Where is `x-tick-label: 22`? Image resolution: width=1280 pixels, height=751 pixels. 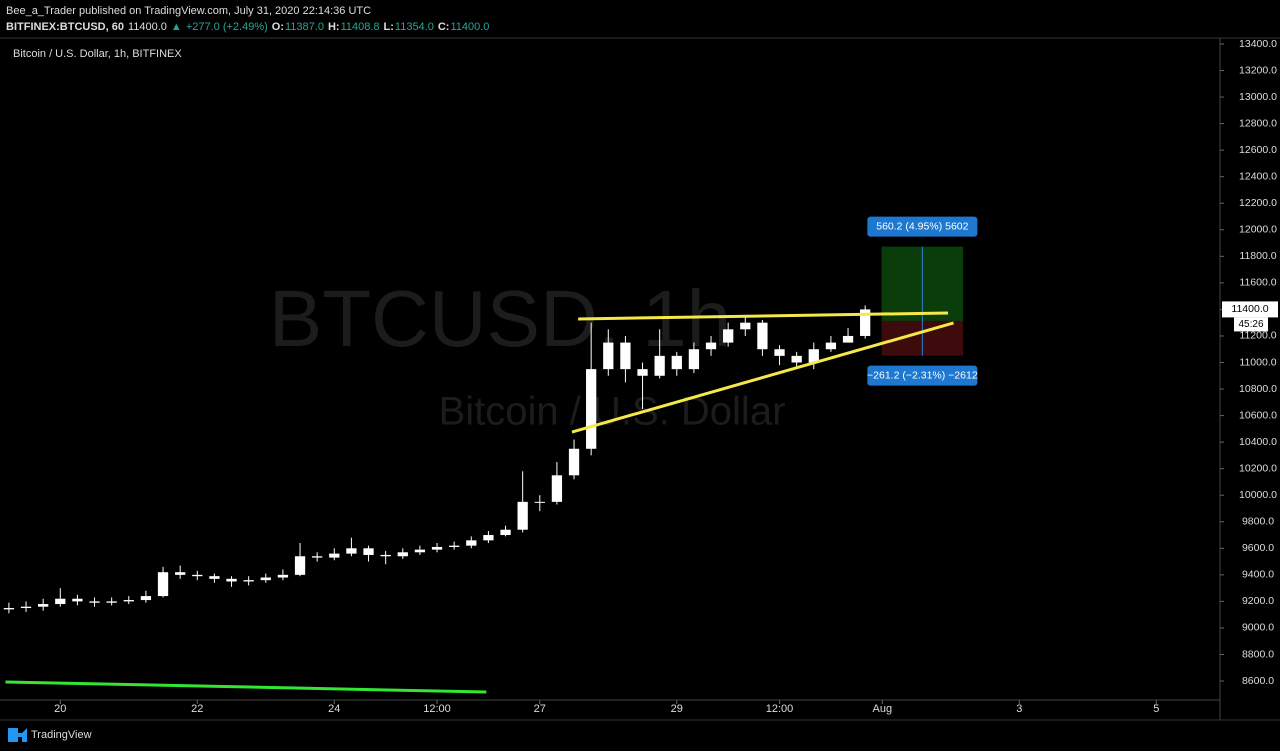 x-tick-label: 22 is located at coordinates (197, 709).